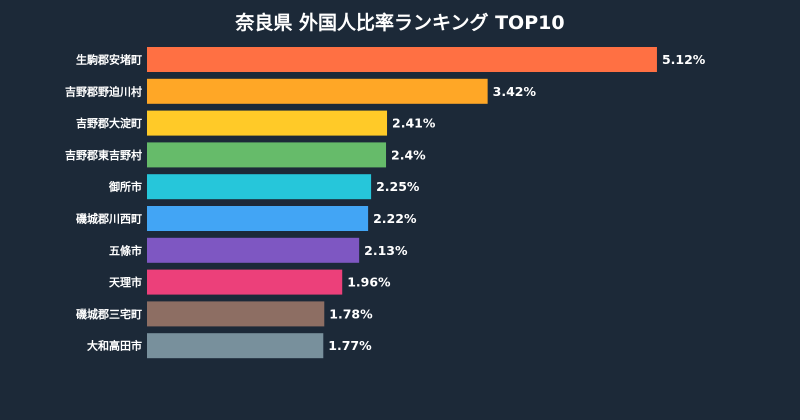 This screenshot has width=800, height=420. I want to click on value-label: 3.42%, so click(515, 91).